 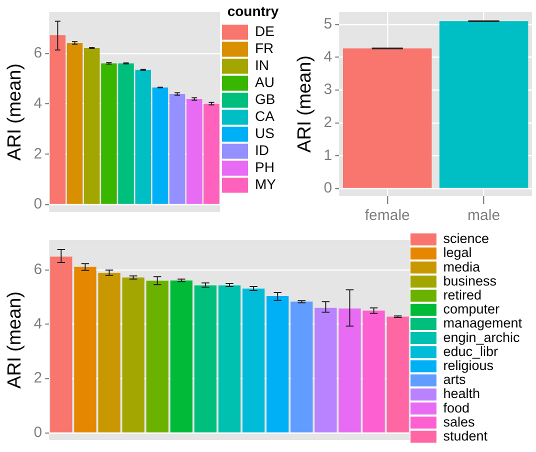 What do you see at coordinates (265, 99) in the screenshot?
I see `legend-label: GB` at bounding box center [265, 99].